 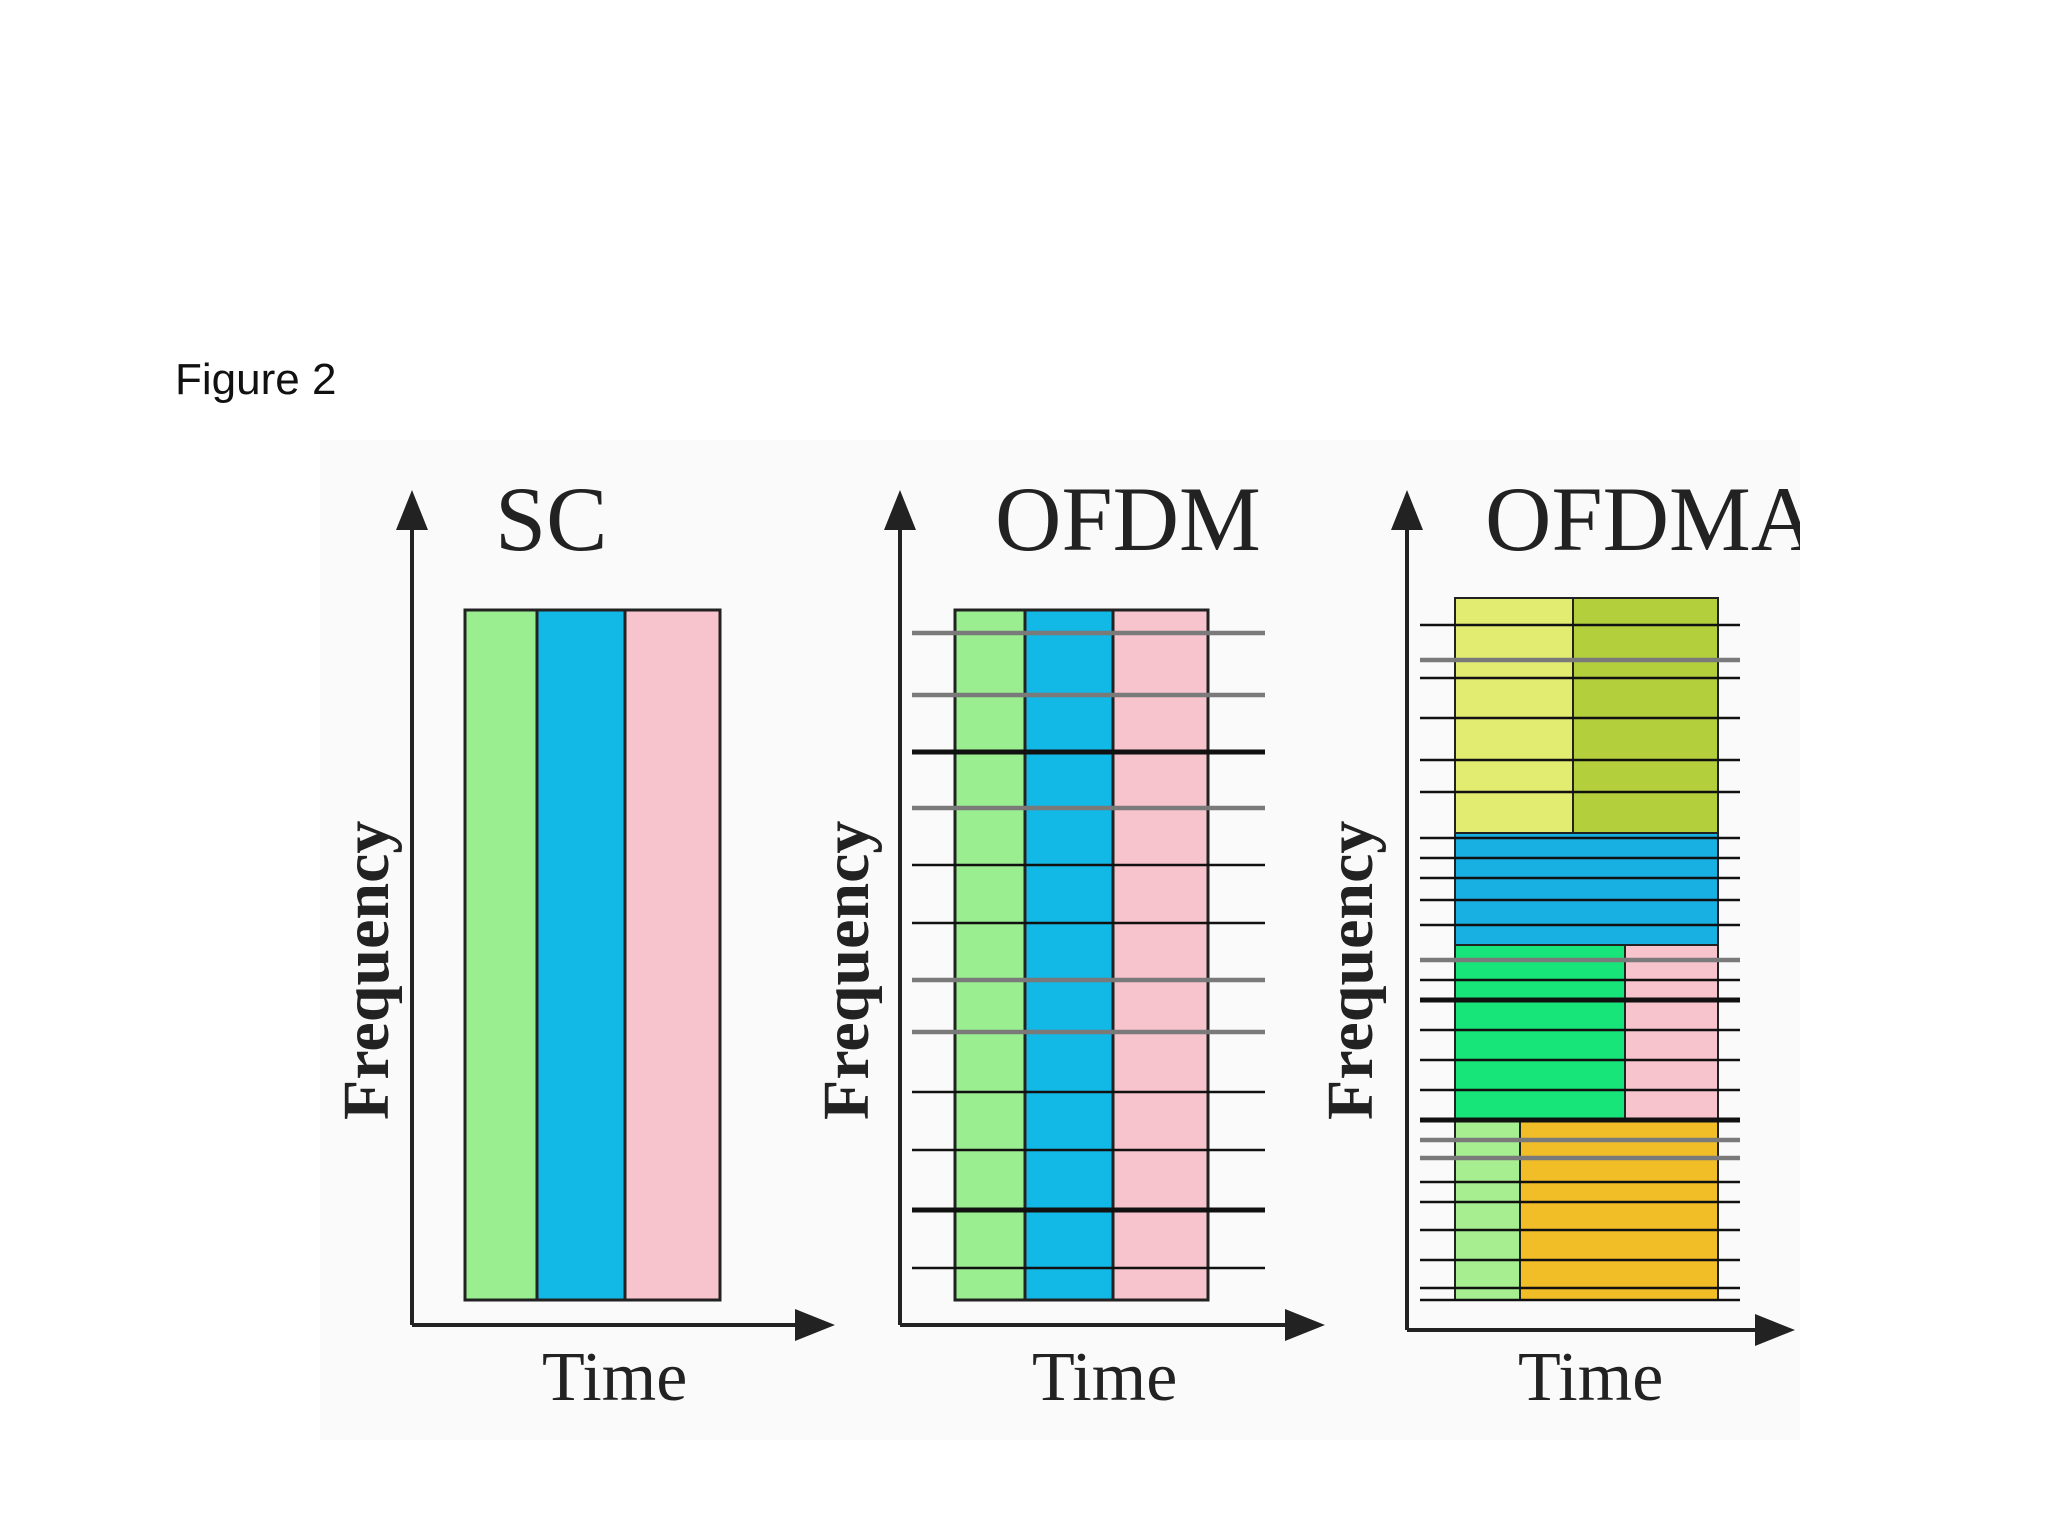 I want to click on sc-user1-block, so click(x=501, y=955).